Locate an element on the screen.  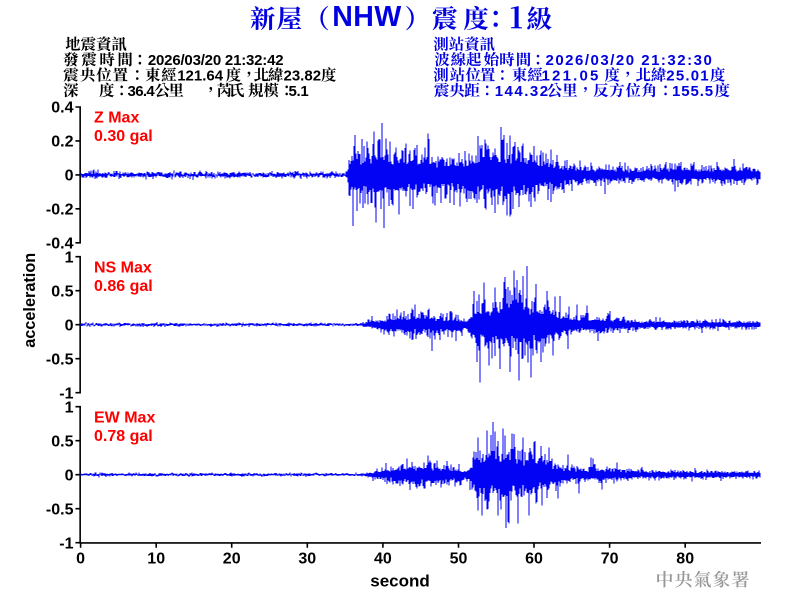
svg-text: 2026/03/20 21:32:30 is located at coordinates (630, 60).